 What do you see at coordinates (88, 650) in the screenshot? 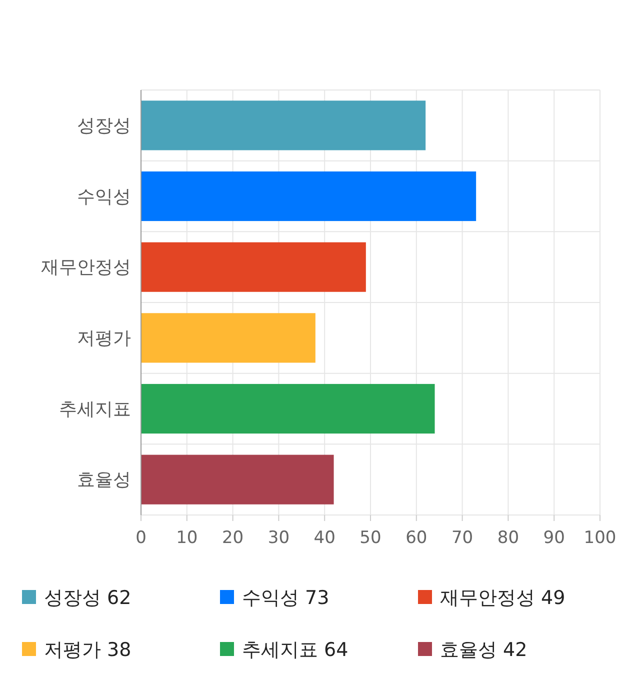
I see `legend-label: 저평가 38` at bounding box center [88, 650].